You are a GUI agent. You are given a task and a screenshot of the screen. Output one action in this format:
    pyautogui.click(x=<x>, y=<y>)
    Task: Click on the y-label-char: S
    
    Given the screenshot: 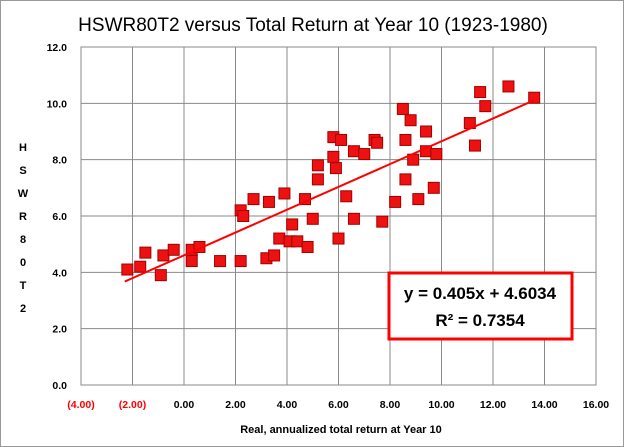 What is the action you would take?
    pyautogui.click(x=22, y=171)
    